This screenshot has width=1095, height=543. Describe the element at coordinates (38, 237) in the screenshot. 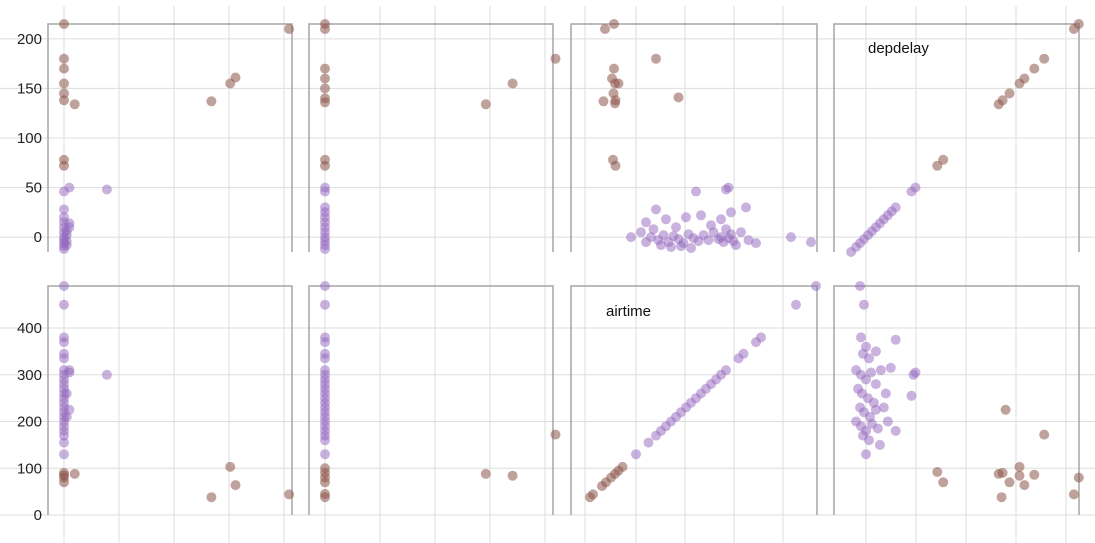

I see `y-tick-label: 0` at that location.